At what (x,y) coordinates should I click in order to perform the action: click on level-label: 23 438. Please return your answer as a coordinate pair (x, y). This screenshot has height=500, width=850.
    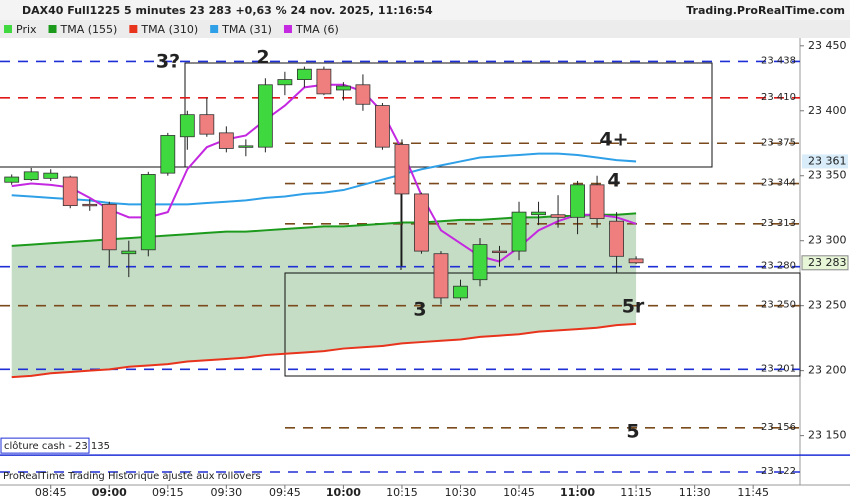
    Looking at the image, I should click on (778, 60).